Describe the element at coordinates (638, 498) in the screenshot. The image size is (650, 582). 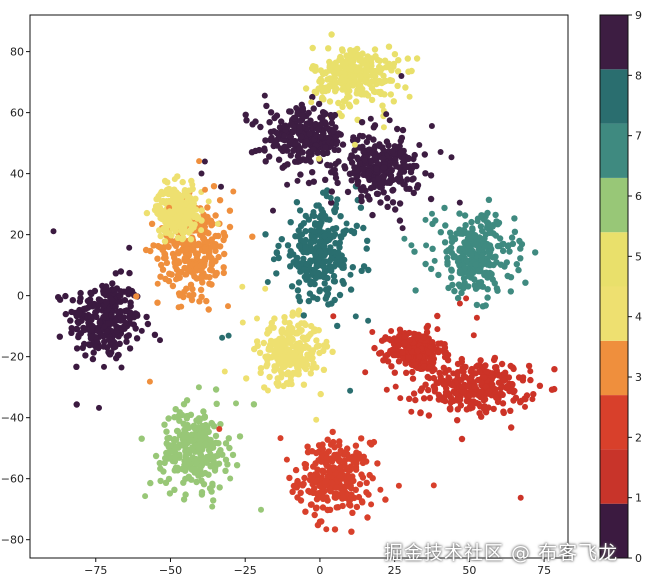
I see `colorbar-tick-label: 1` at that location.